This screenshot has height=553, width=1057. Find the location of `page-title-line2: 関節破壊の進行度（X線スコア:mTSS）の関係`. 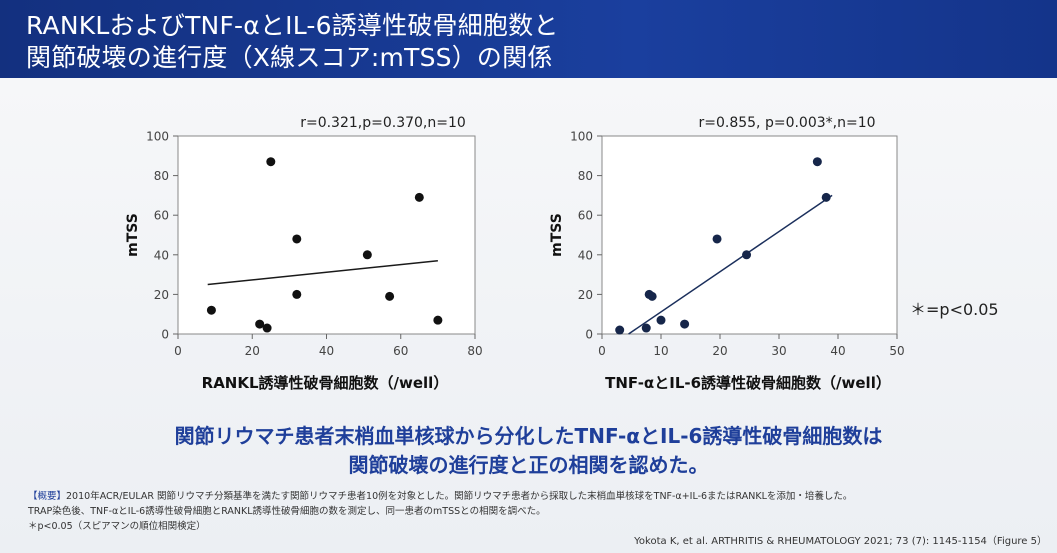

page-title-line2: 関節破壊の進行度（X線スコア:mTSS）の関係 is located at coordinates (289, 57).